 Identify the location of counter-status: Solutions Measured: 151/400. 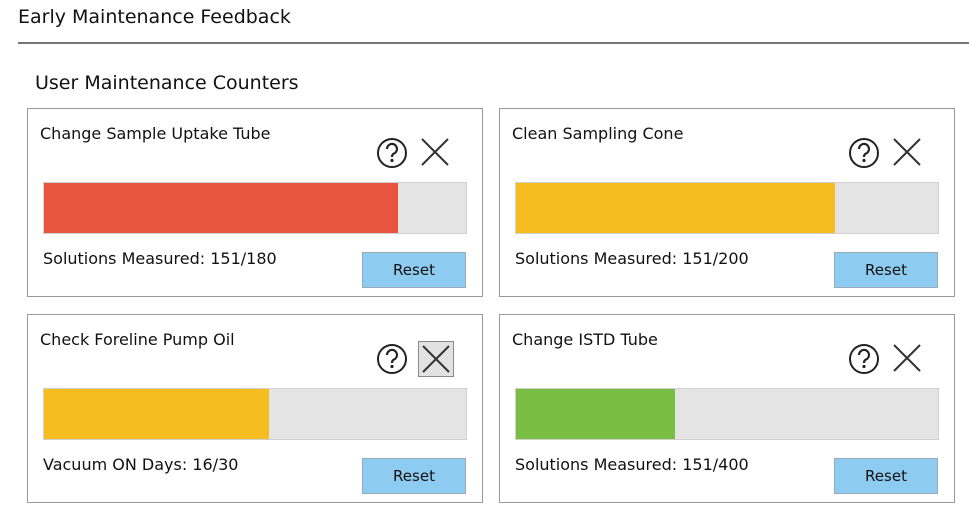
(632, 464).